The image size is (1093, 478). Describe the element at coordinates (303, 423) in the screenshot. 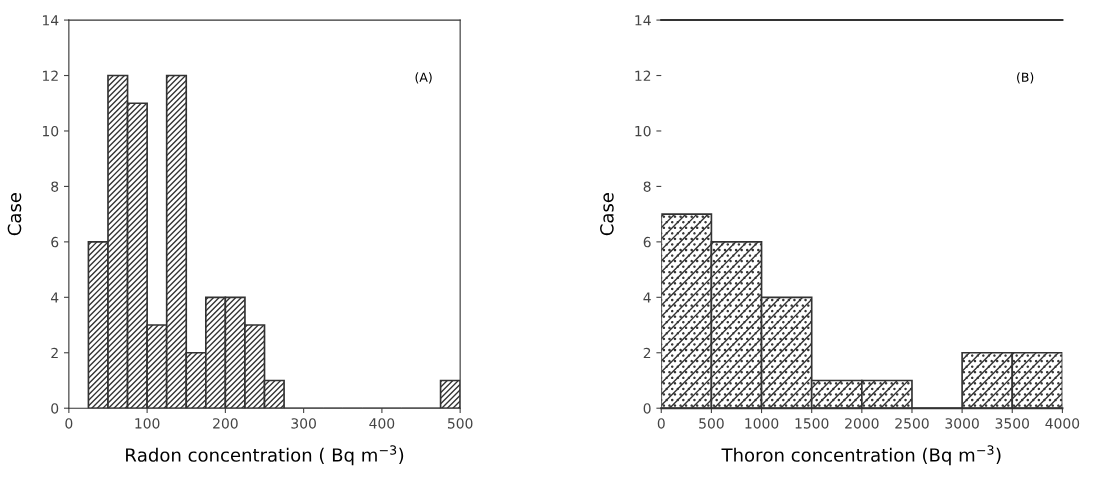

I see `x-tick-label: 300` at that location.